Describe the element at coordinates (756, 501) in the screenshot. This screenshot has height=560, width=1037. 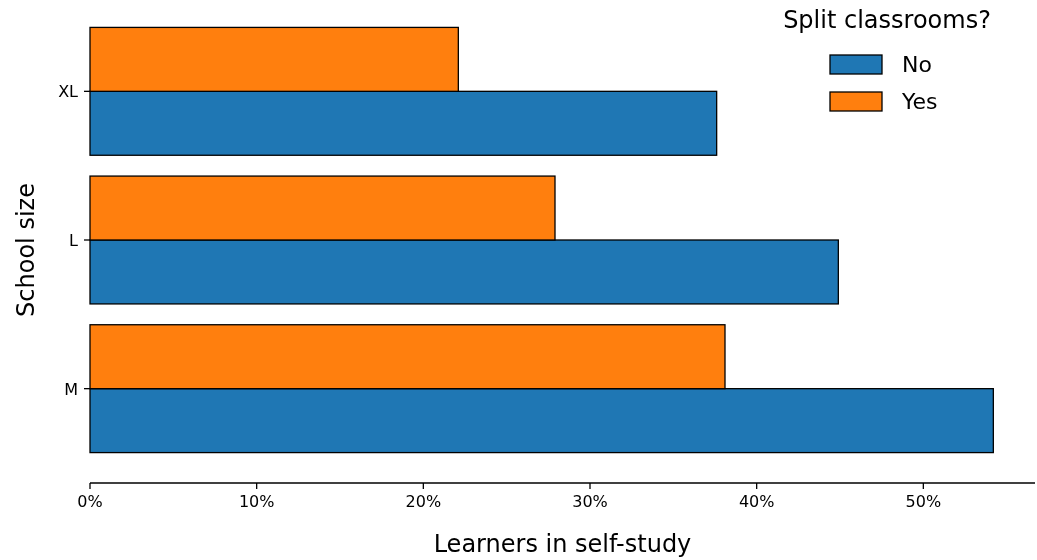
I see `x-tick-label: 40%` at that location.